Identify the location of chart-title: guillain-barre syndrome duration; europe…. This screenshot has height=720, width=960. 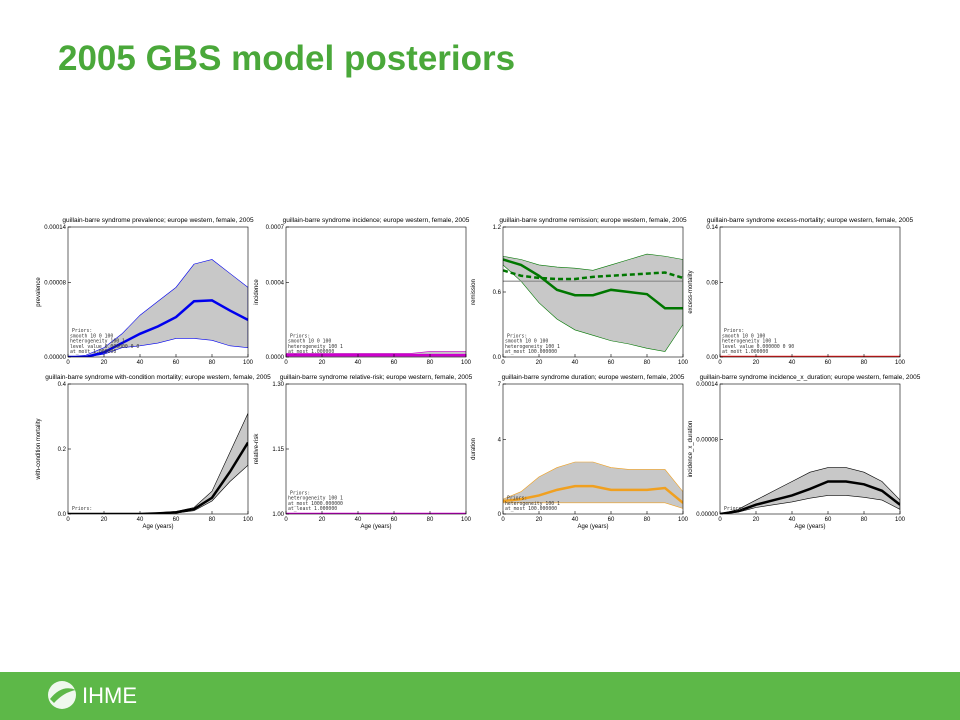
(593, 377).